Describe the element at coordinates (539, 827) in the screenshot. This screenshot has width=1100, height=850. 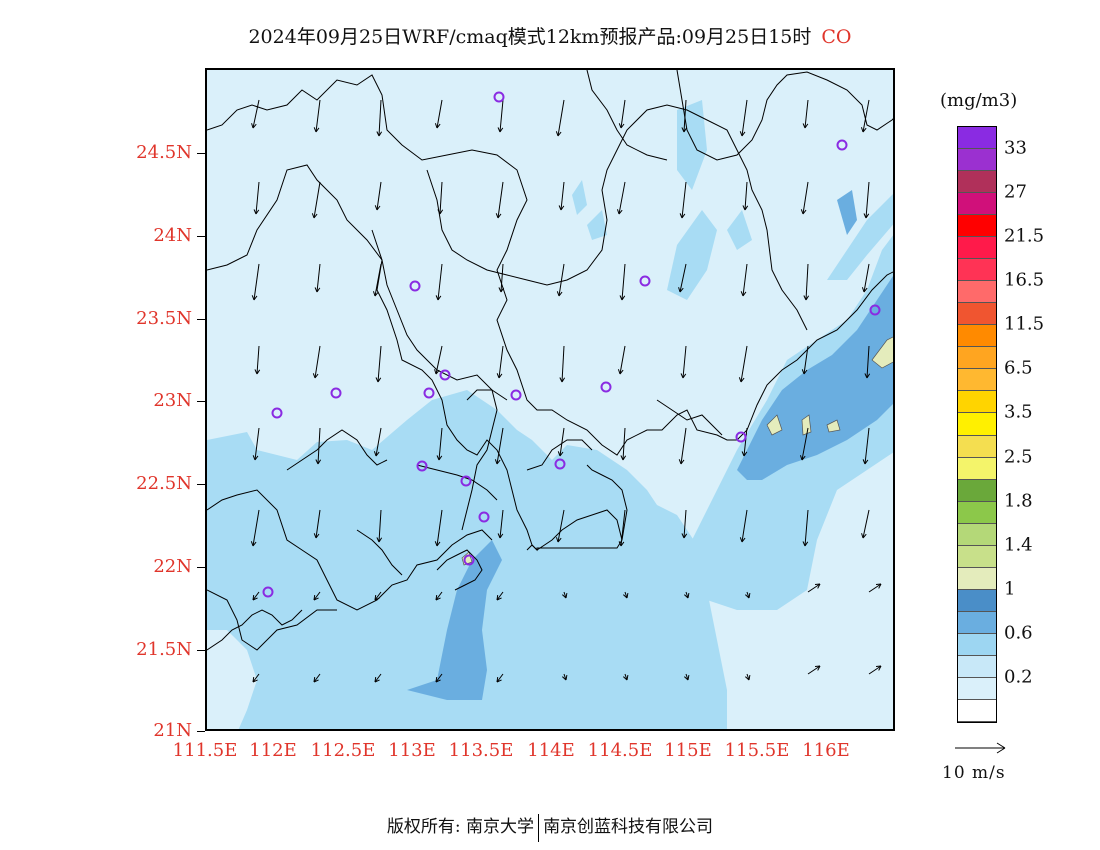
I see `footer-divider` at that location.